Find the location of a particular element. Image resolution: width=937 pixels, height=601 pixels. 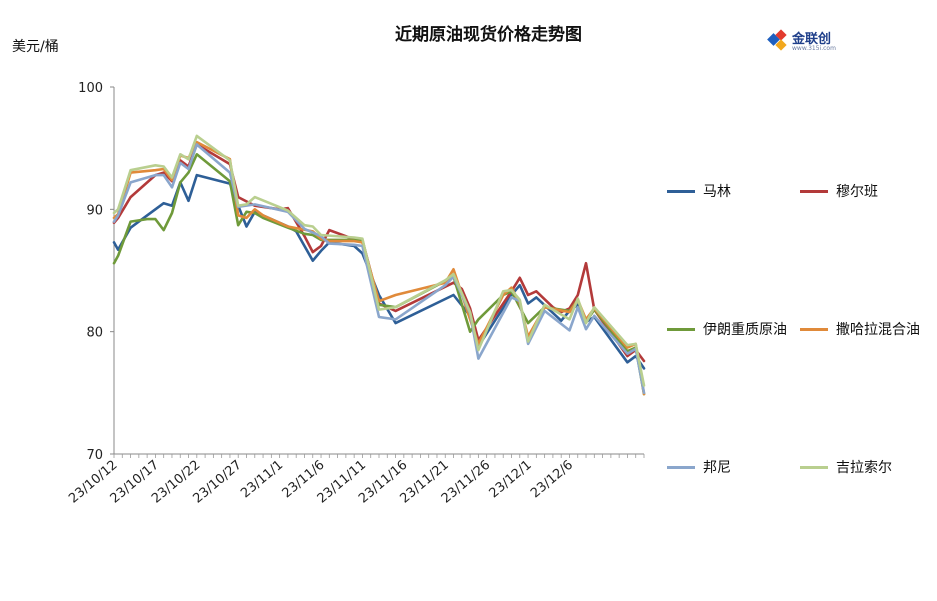

legend-item-4: 撒哈拉混合油 is located at coordinates (860, 329).